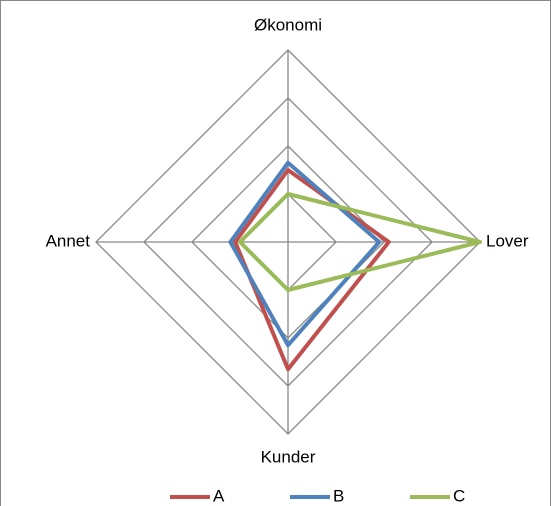  What do you see at coordinates (507, 240) in the screenshot?
I see `category-label: Lover` at bounding box center [507, 240].